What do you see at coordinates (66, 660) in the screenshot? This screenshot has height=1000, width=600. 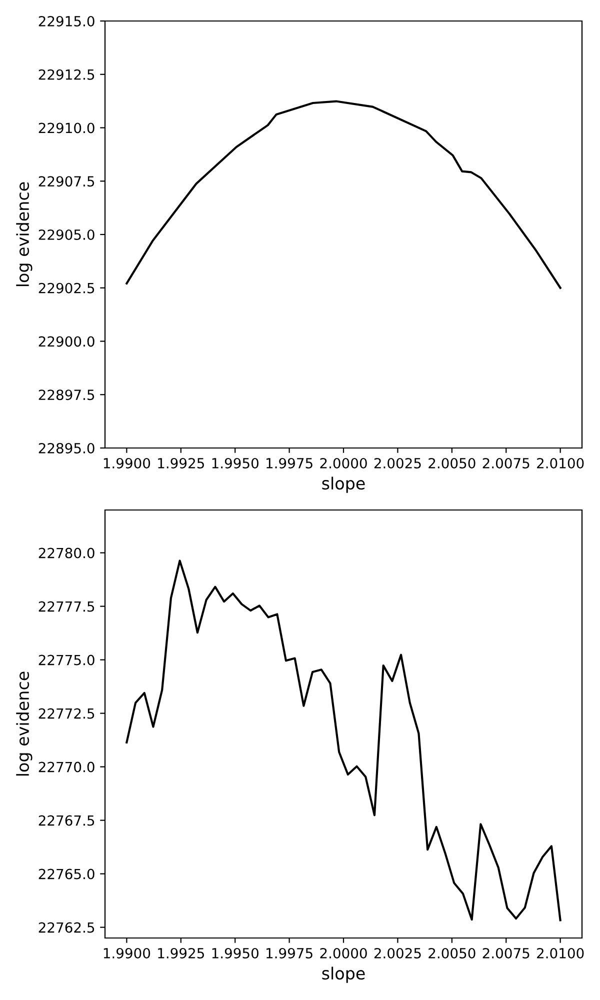 I see `y-tick-label: 22775.0` at bounding box center [66, 660].